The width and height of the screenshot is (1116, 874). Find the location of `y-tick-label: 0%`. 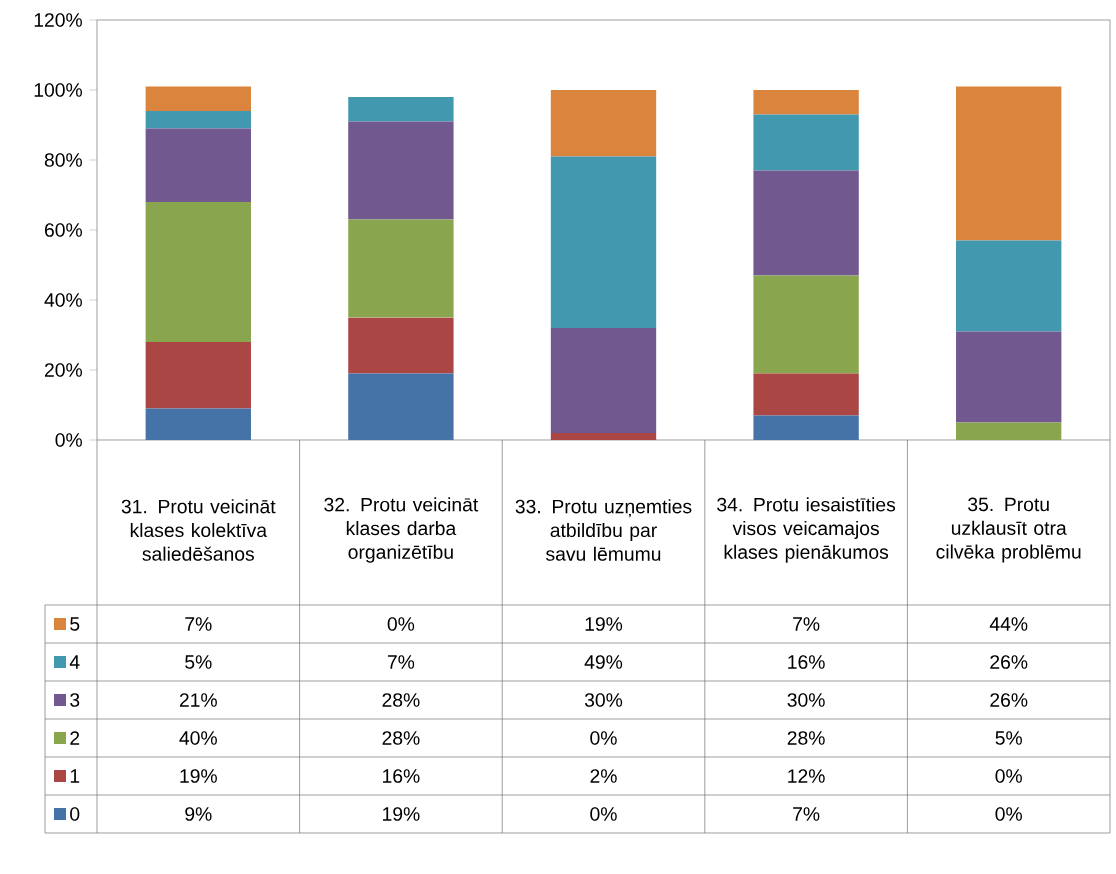

y-tick-label: 0% is located at coordinates (68, 440).